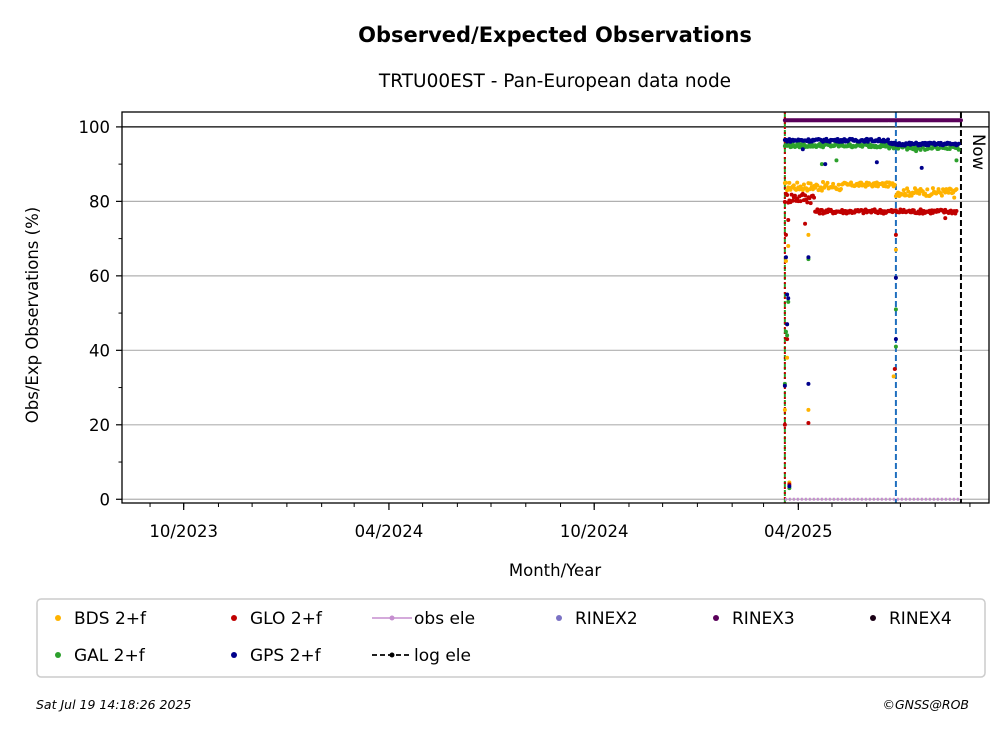 This screenshot has height=734, width=1008. I want to click on y-tick-label: 20, so click(99, 425).